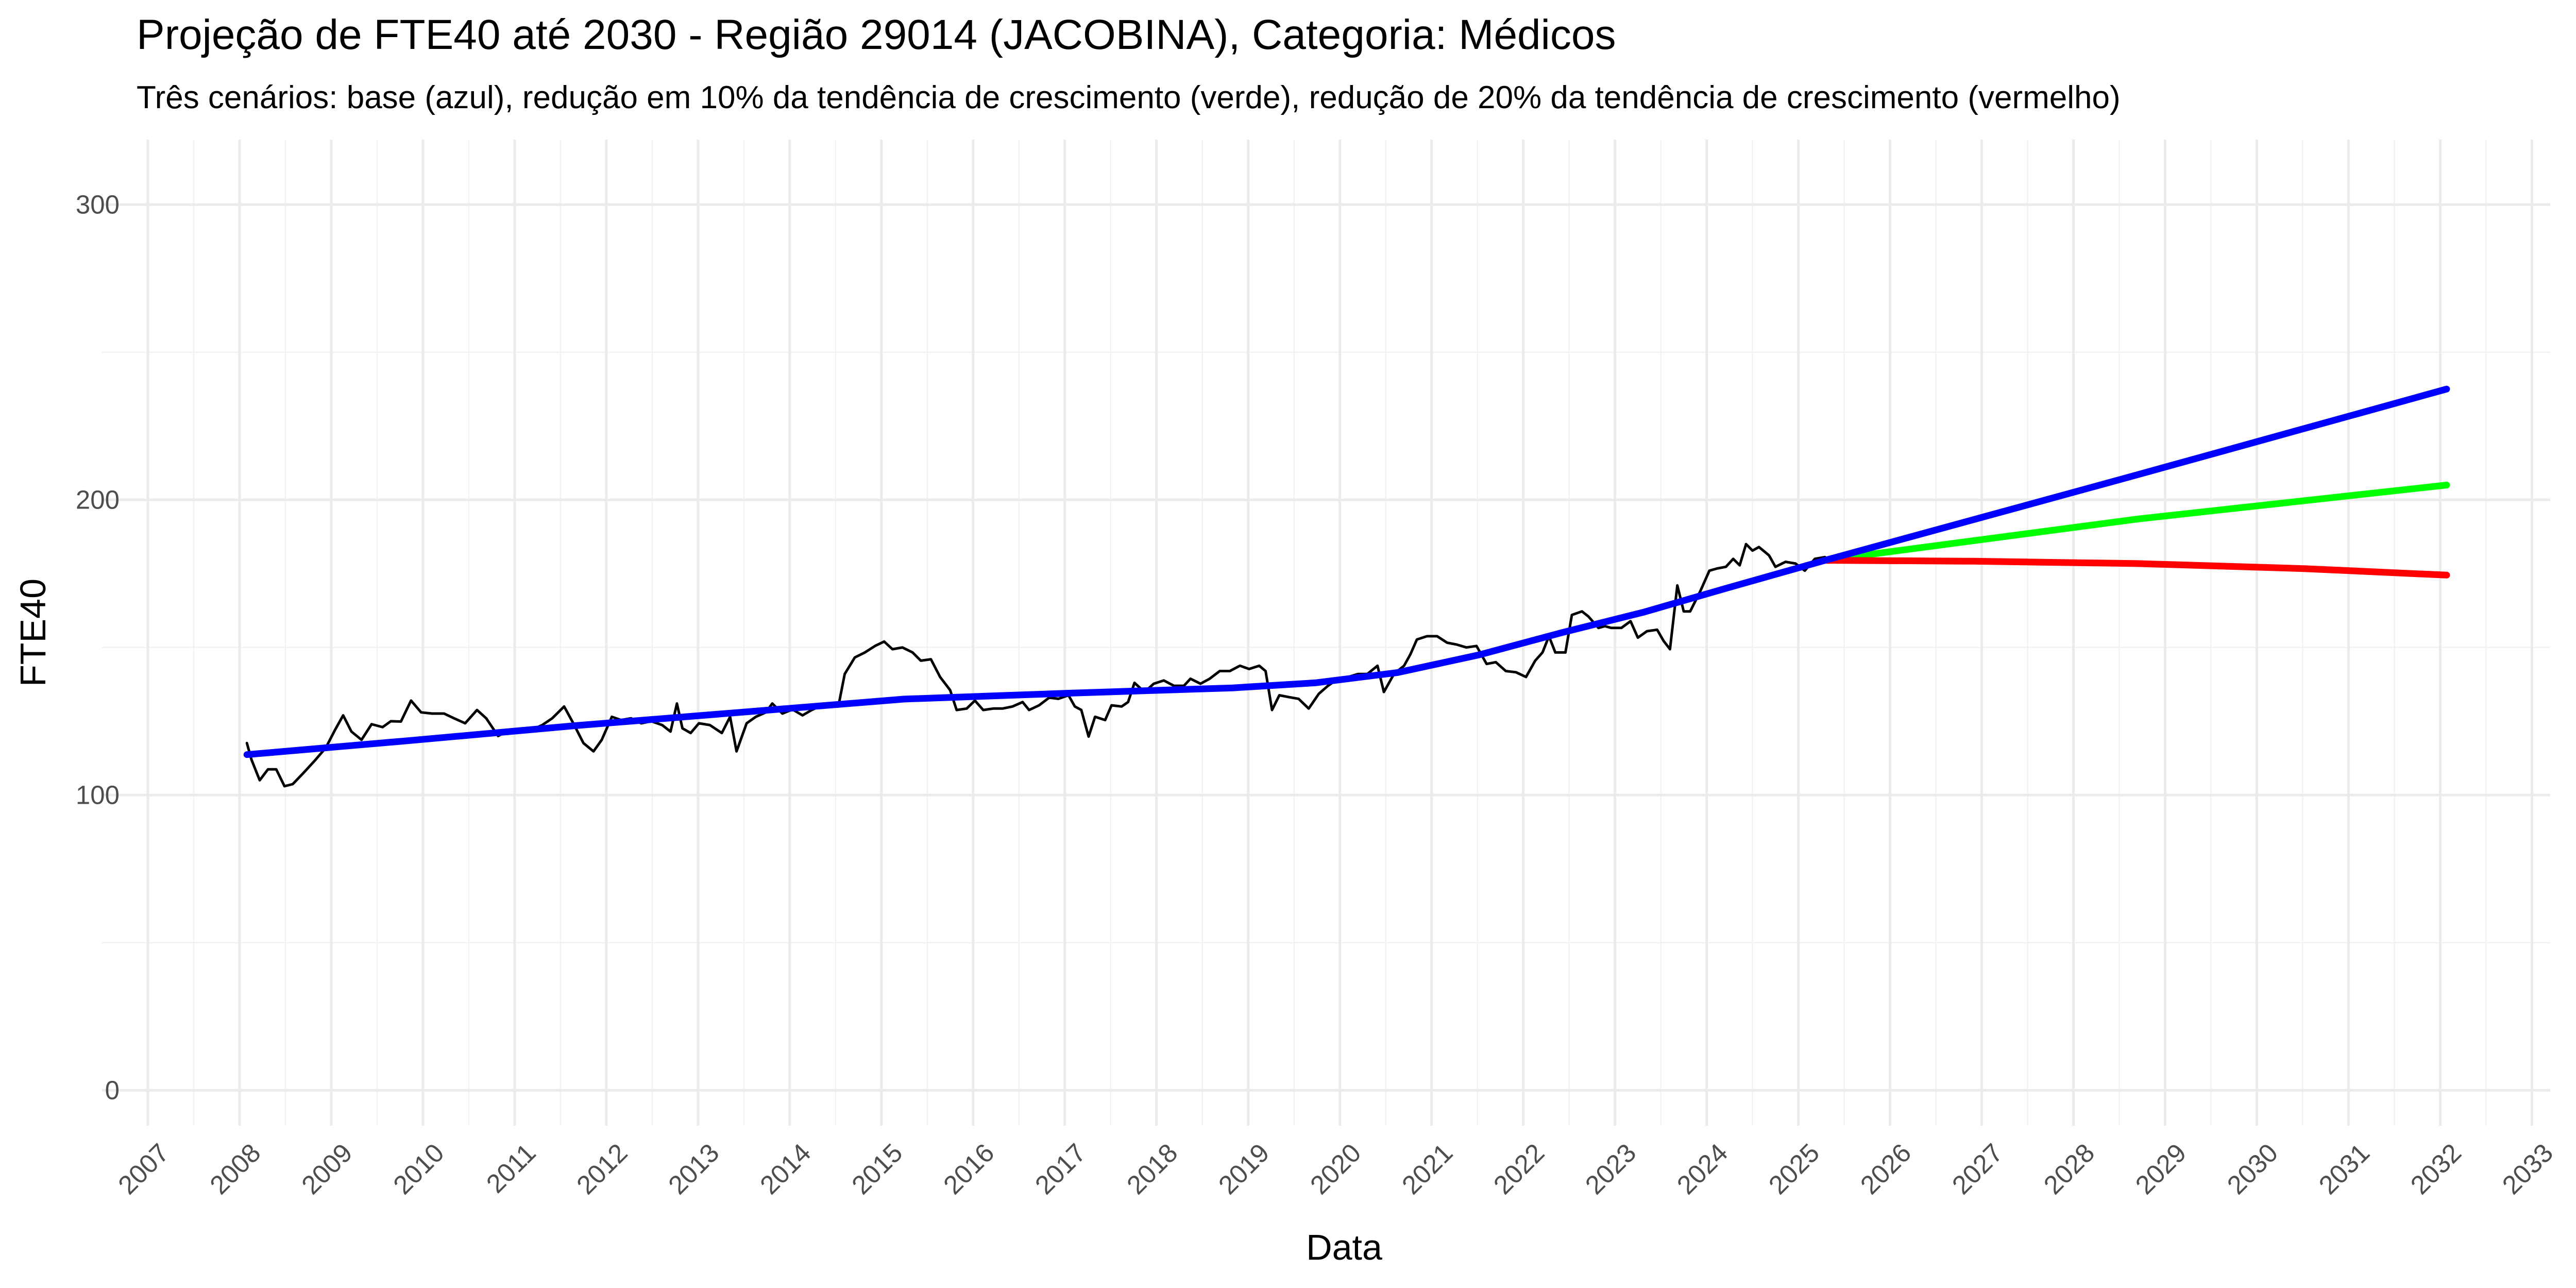  Describe the element at coordinates (1344, 1247) in the screenshot. I see `x-axis-title: Data` at that location.